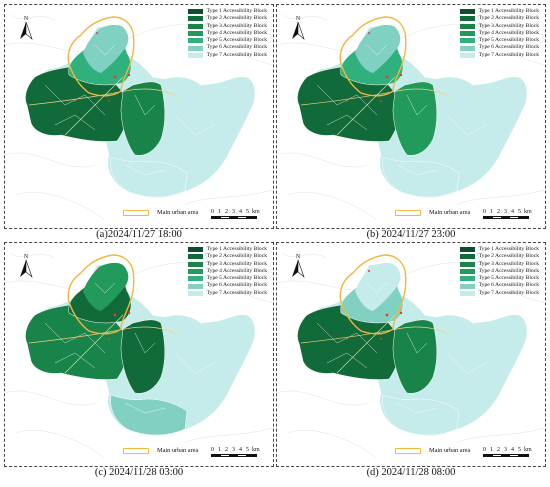 The height and width of the screenshot is (487, 550). I want to click on legend-item: Type 5 Accessibility Block, so click(499, 278).